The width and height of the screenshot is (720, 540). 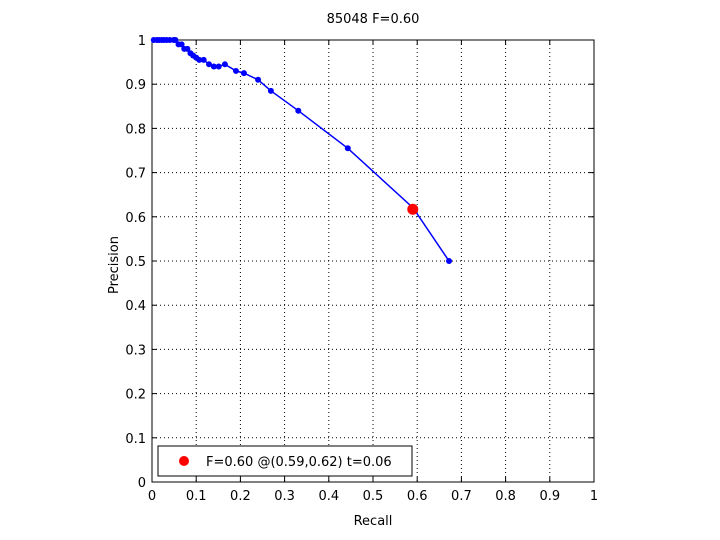 I want to click on y-axis-label: Precision, so click(x=114, y=265).